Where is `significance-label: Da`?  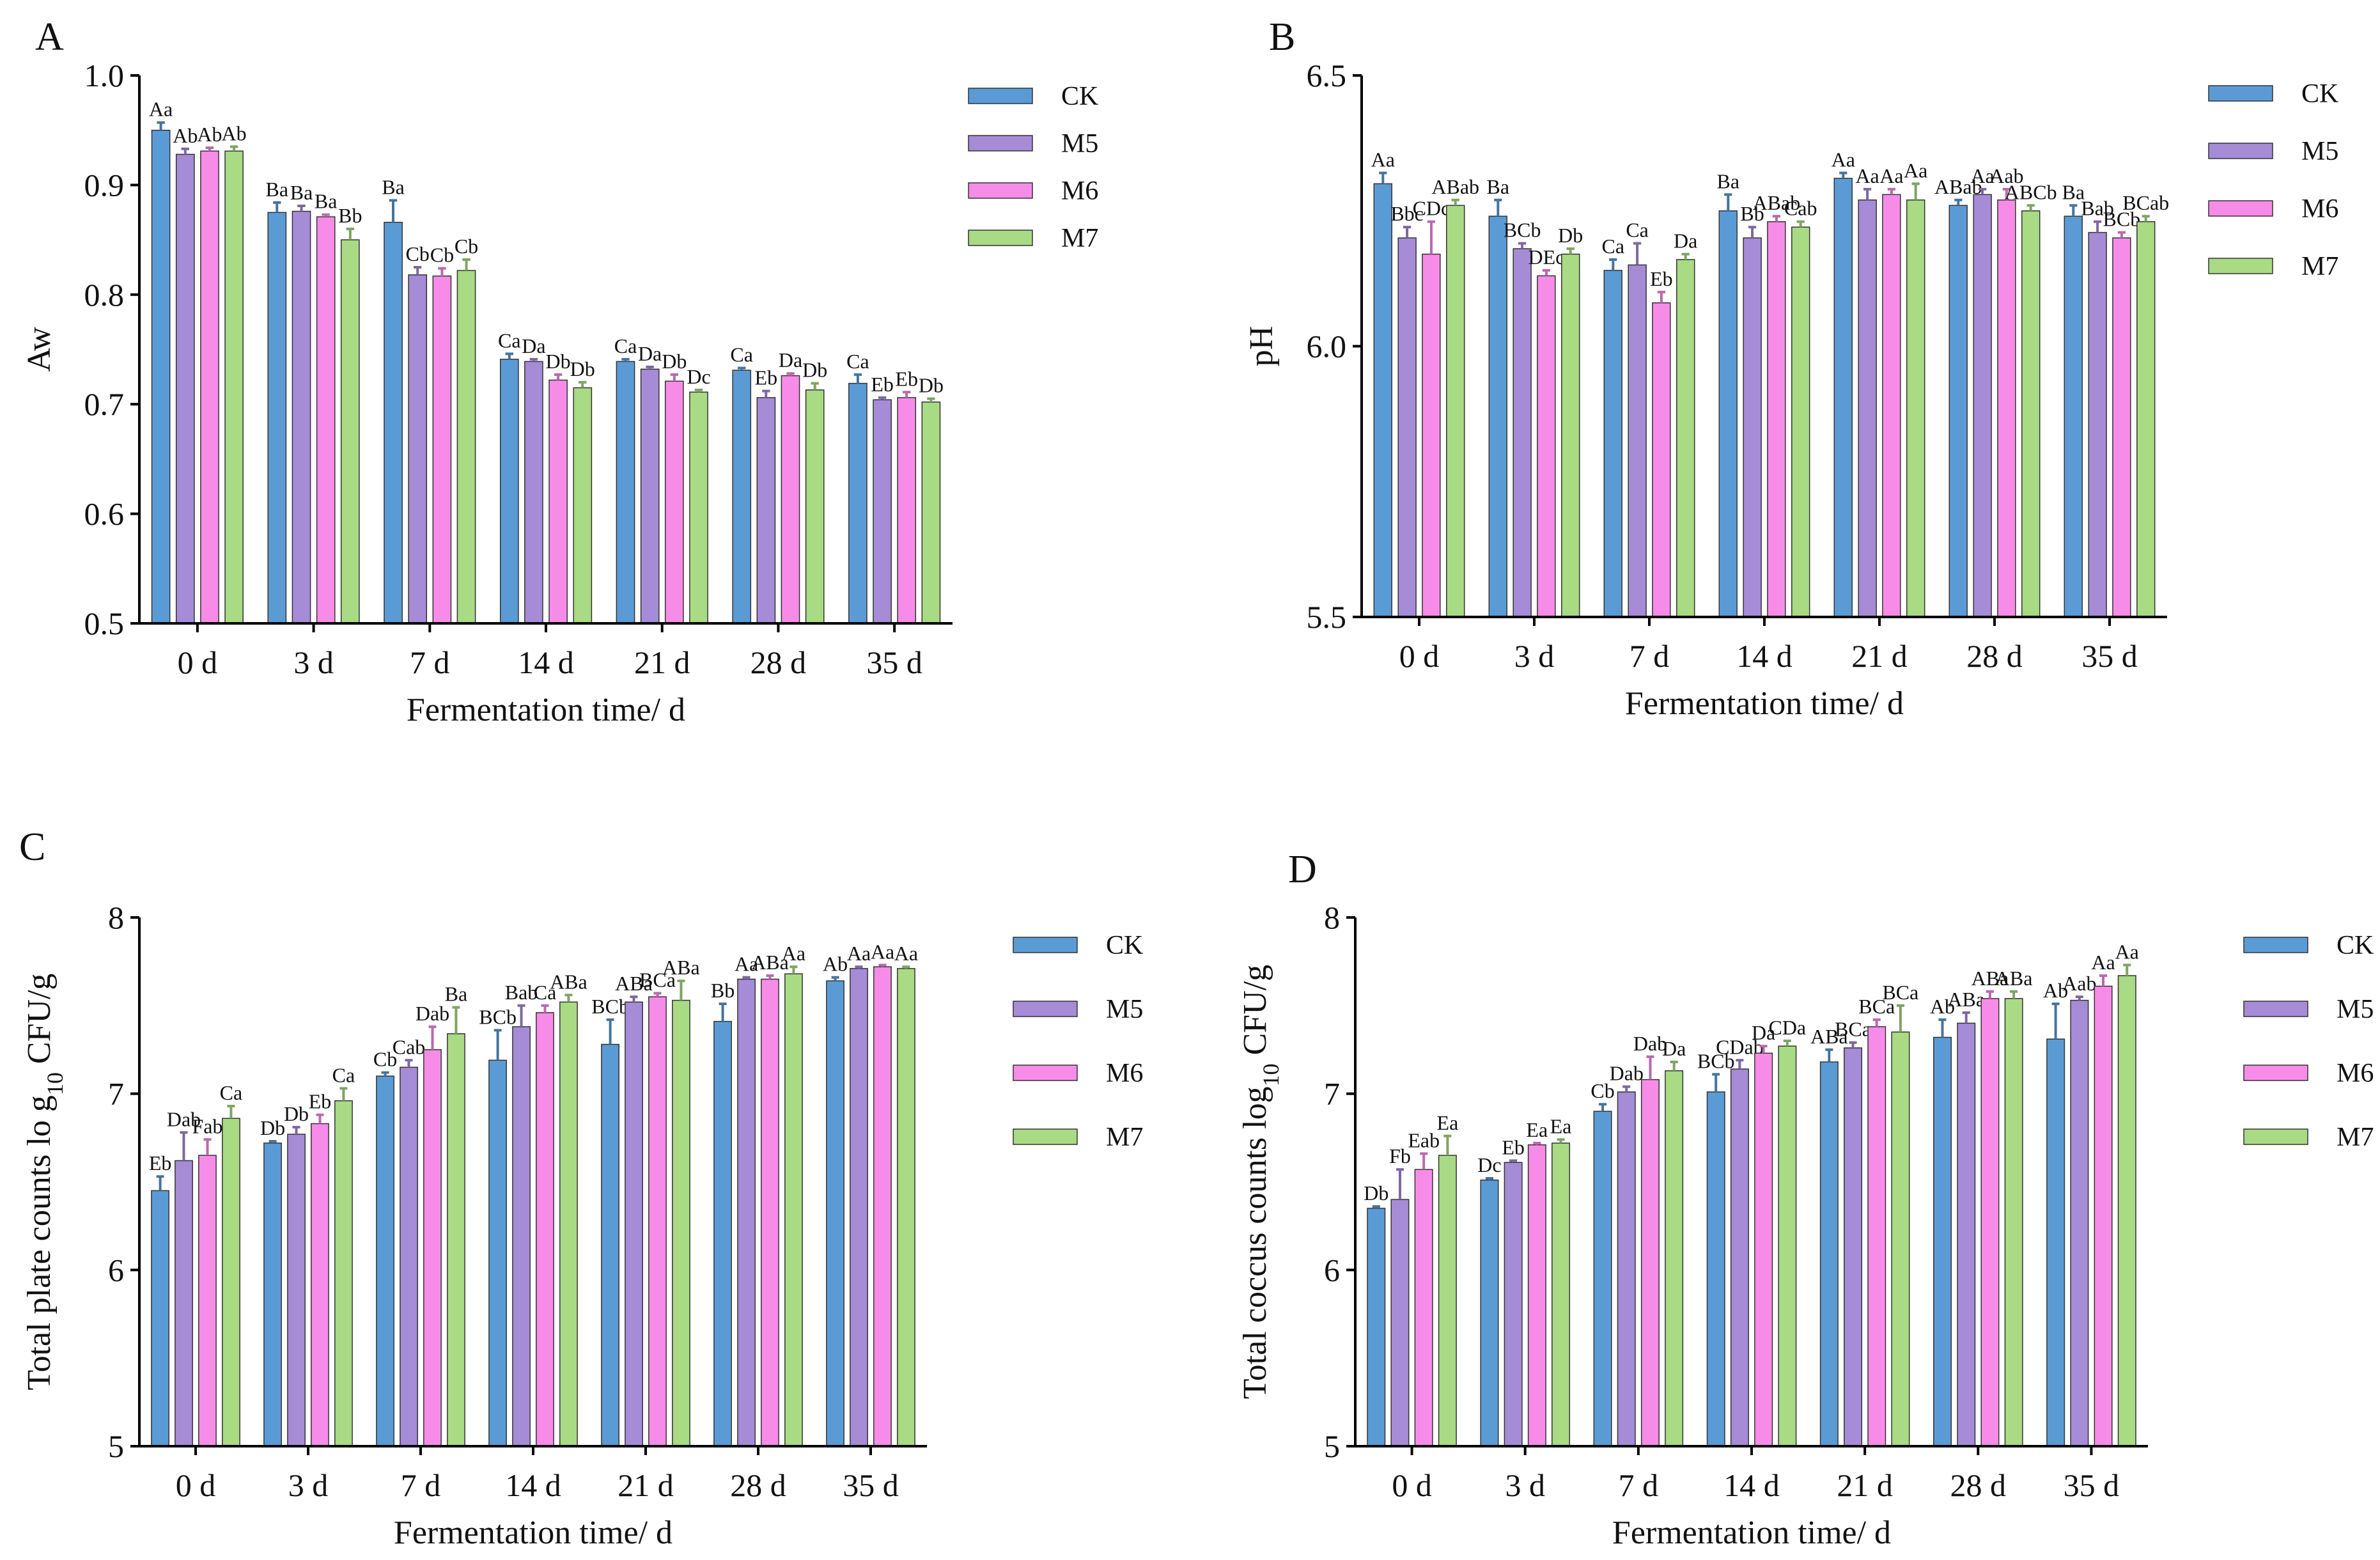
significance-label: Da is located at coordinates (1763, 1032).